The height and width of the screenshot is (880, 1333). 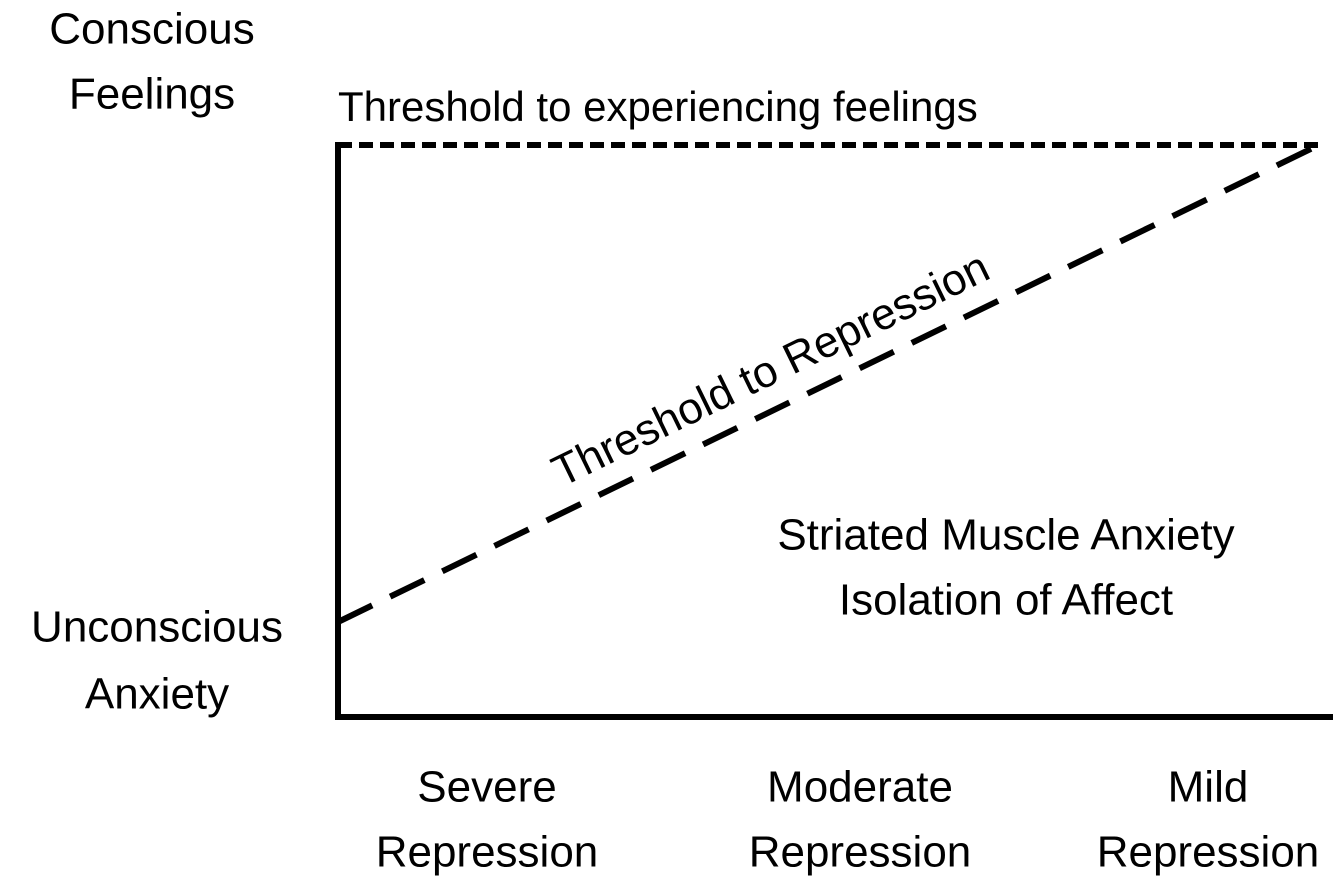 What do you see at coordinates (152, 94) in the screenshot?
I see `y-top-label: Feelings` at bounding box center [152, 94].